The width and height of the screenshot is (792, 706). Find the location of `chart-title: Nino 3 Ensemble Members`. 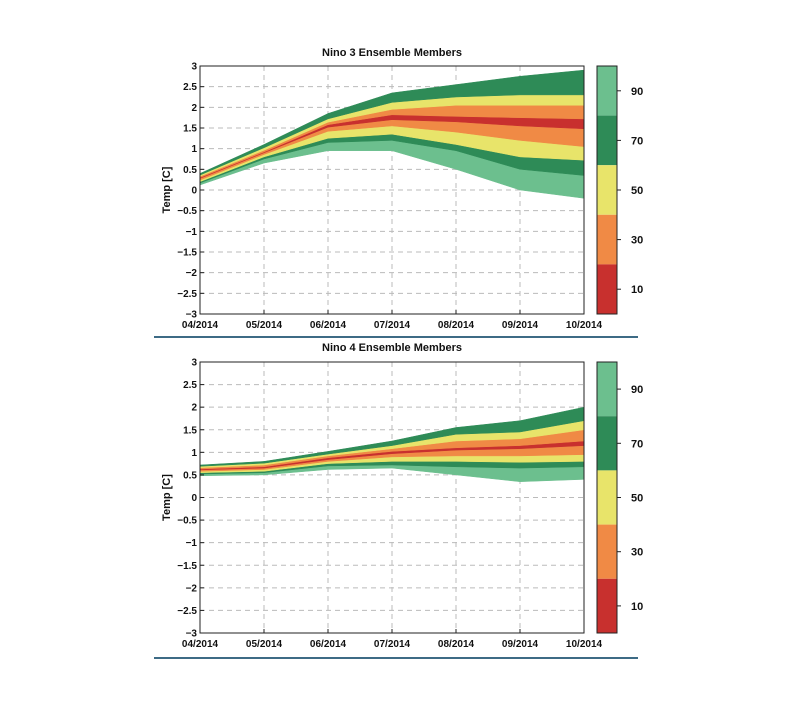

chart-title: Nino 3 Ensemble Members is located at coordinates (392, 53).